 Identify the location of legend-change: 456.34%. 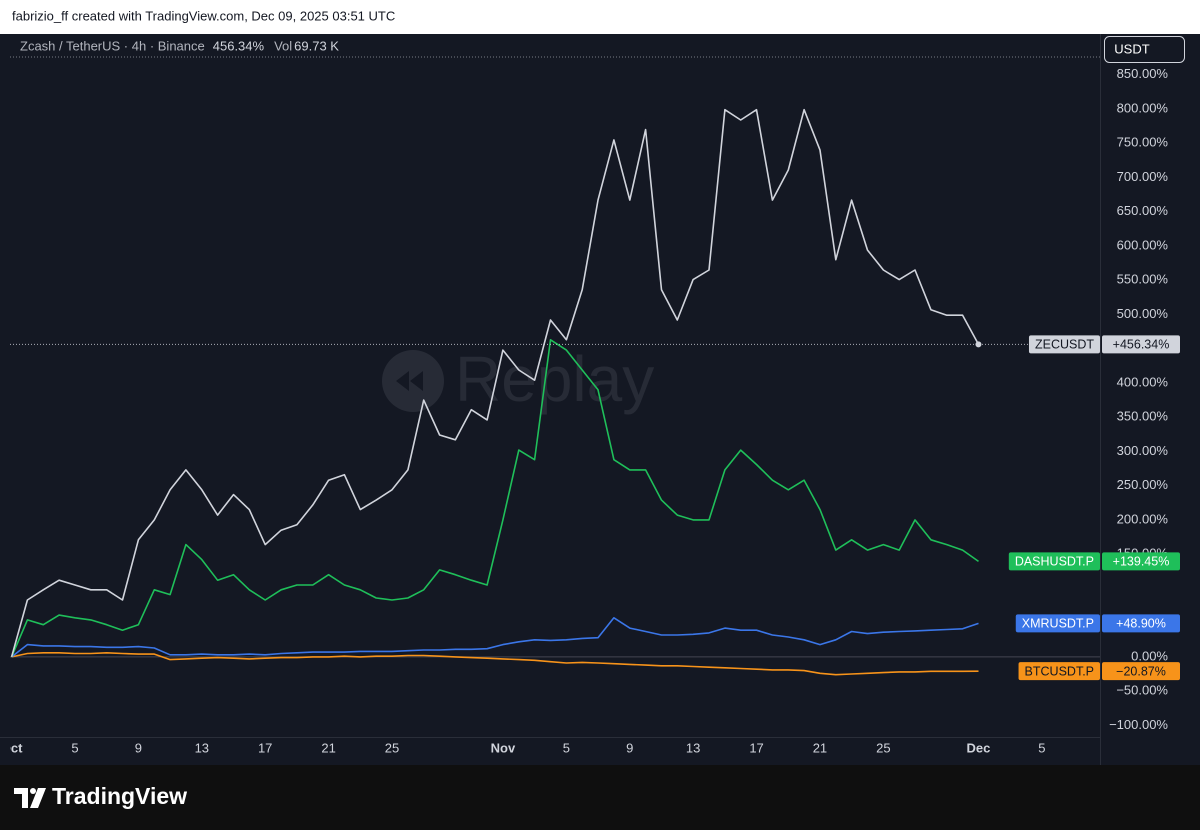
(239, 45).